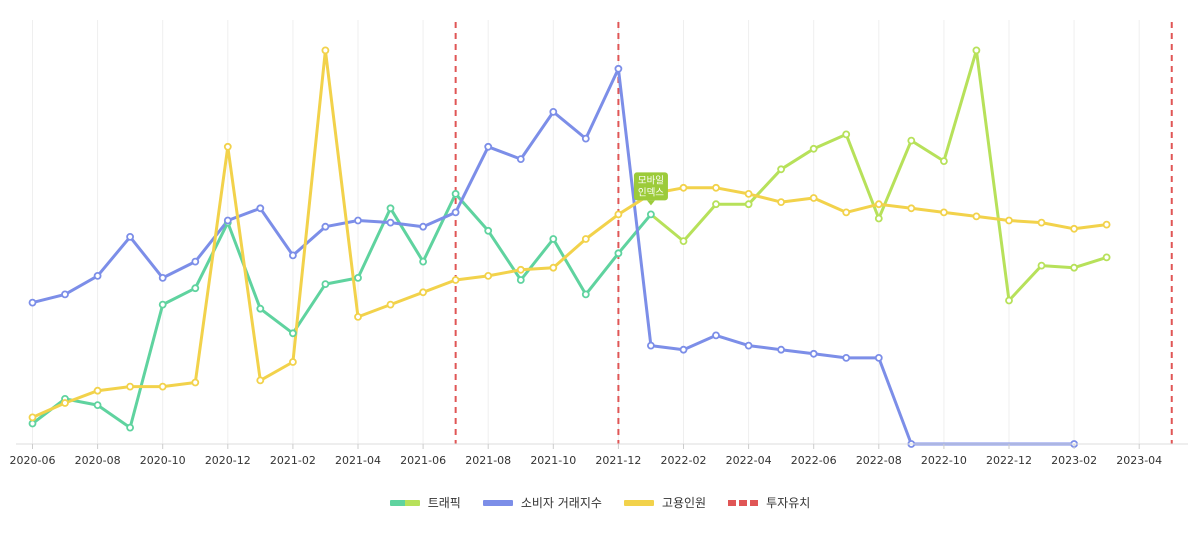 This screenshot has width=1200, height=537. Describe the element at coordinates (163, 460) in the screenshot. I see `x-tick-label: 2020-10` at that location.